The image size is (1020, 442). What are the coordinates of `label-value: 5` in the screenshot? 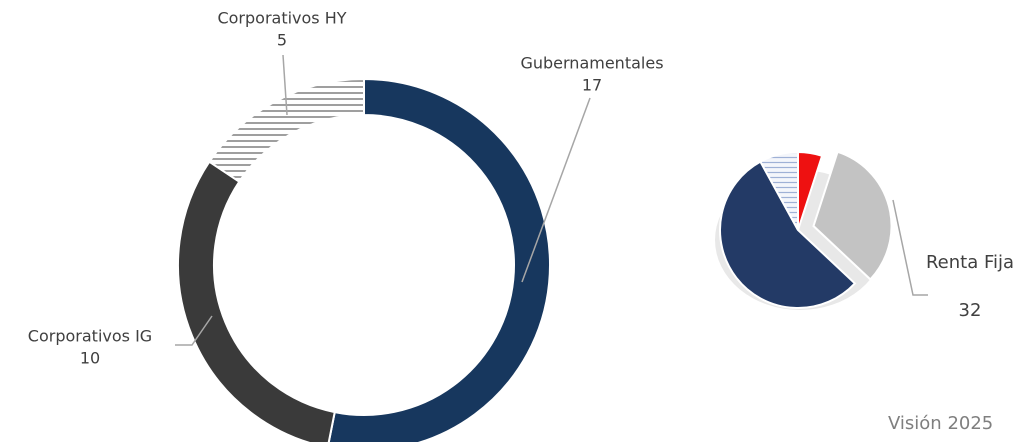 It's located at (282, 40).